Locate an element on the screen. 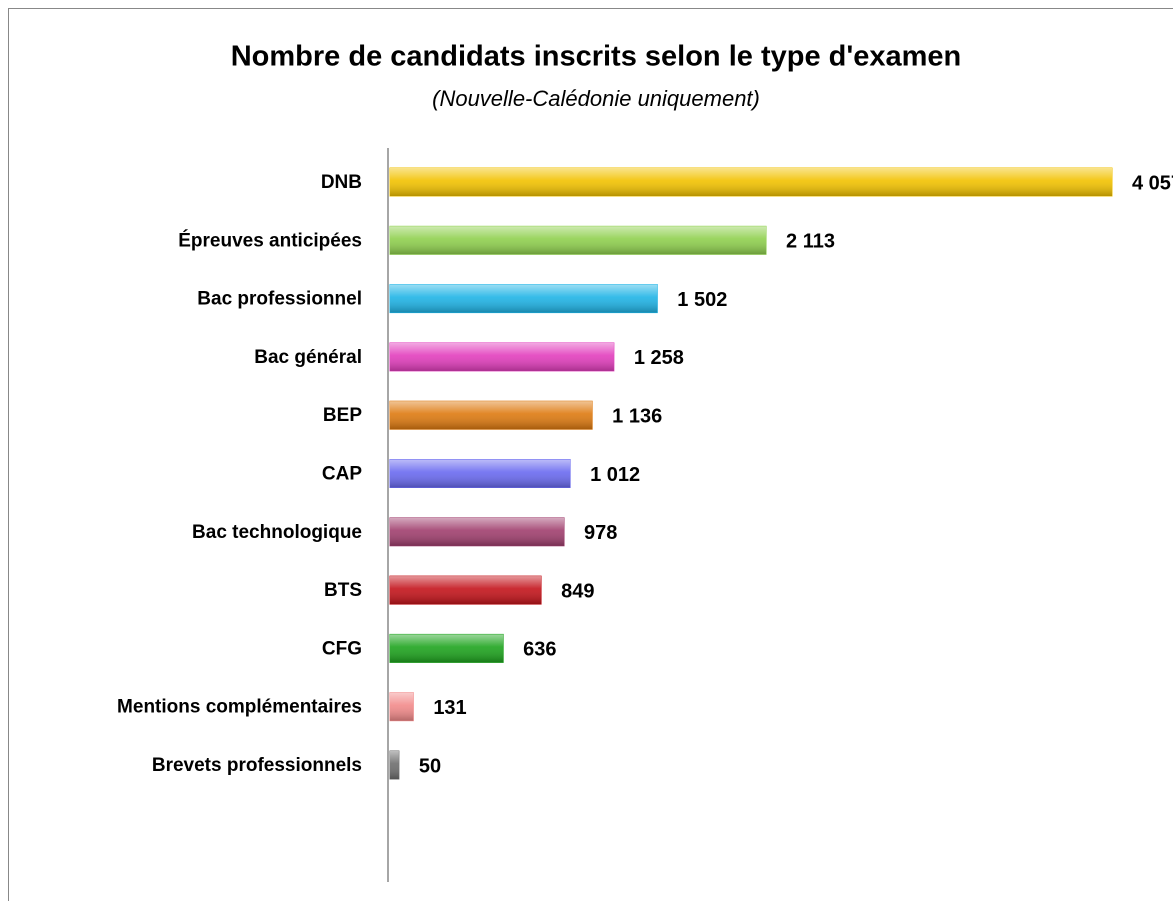  value-label: 636 is located at coordinates (539, 650).